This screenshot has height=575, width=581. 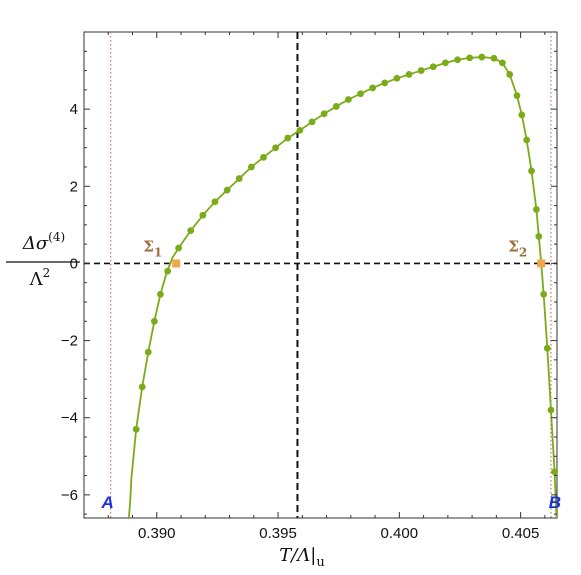 I want to click on endpoint-label: B, so click(x=555, y=502).